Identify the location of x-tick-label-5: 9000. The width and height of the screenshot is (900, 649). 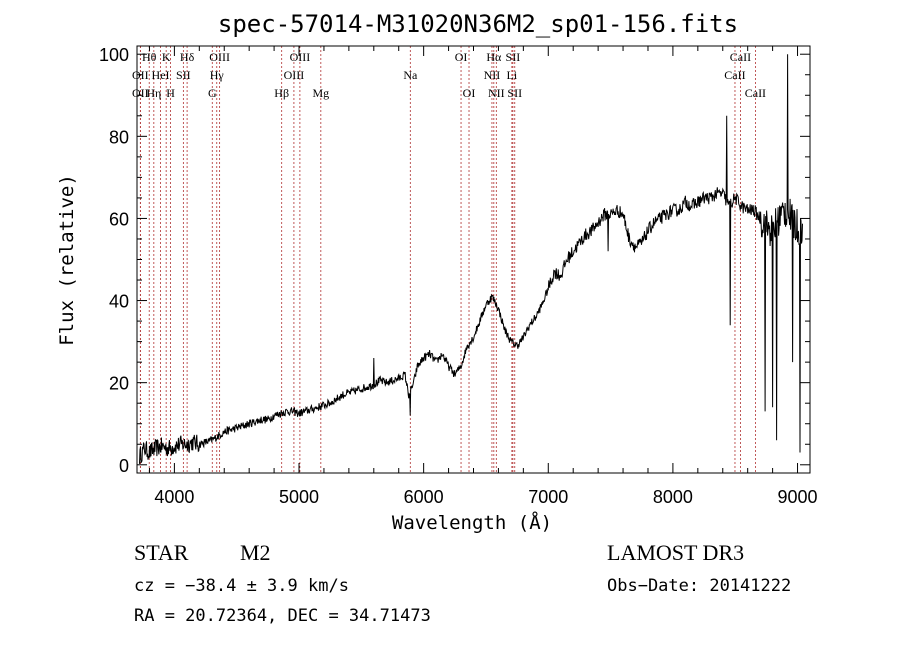
(798, 497).